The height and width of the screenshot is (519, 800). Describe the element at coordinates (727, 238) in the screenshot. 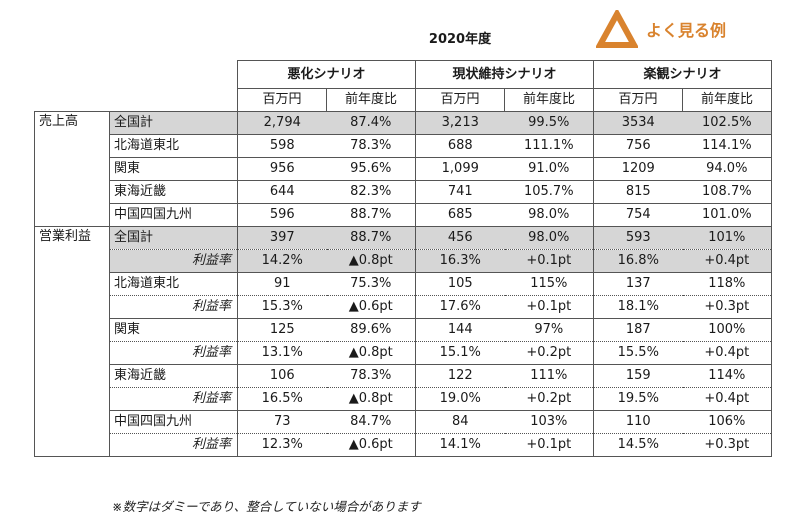

I see `value-cell: 101%` at that location.